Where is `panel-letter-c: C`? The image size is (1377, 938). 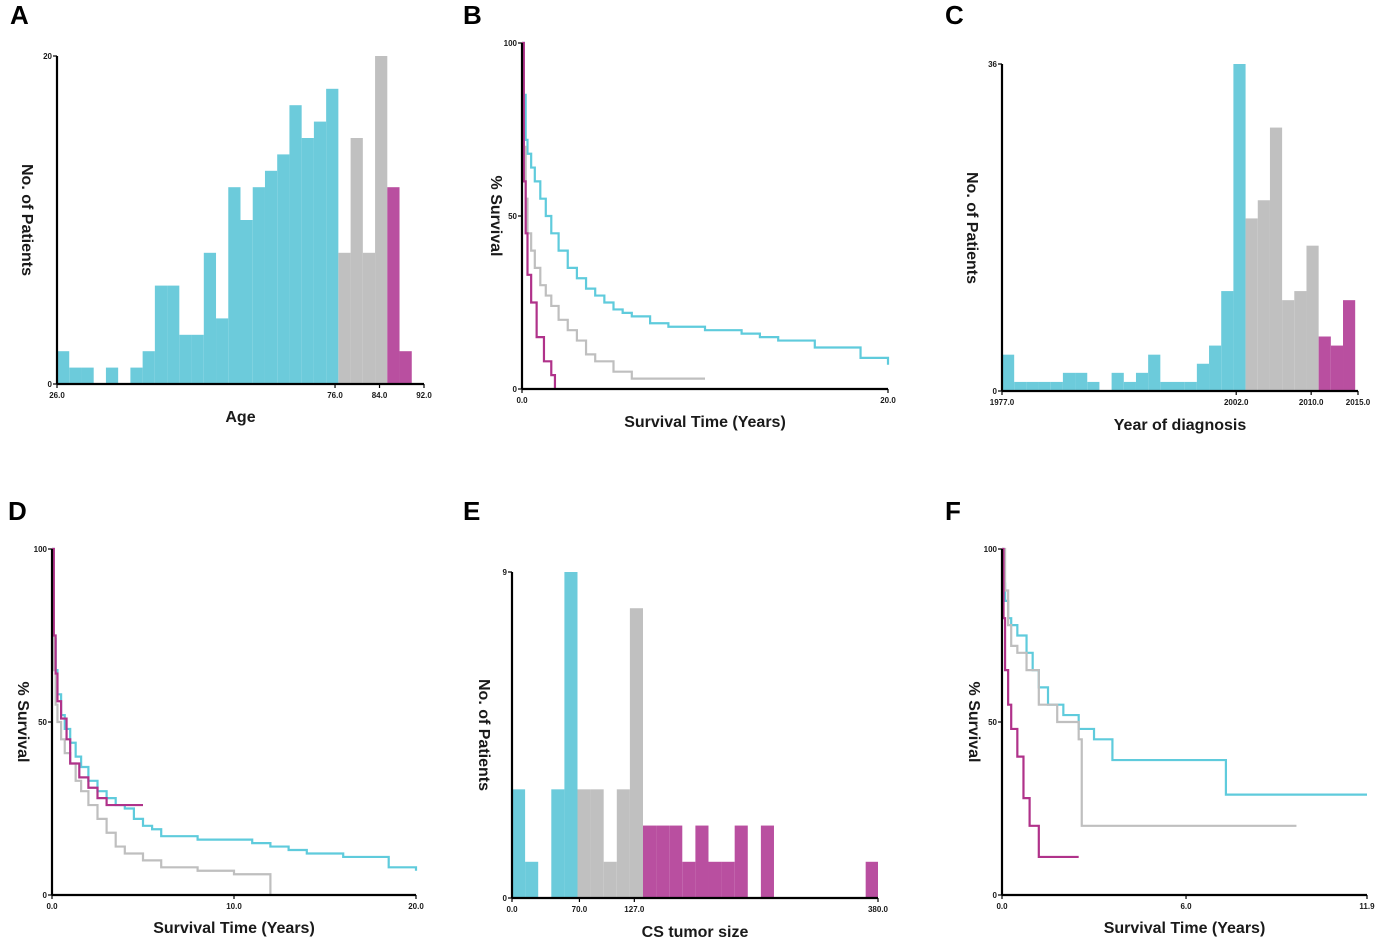 panel-letter-c: C is located at coordinates (954, 15).